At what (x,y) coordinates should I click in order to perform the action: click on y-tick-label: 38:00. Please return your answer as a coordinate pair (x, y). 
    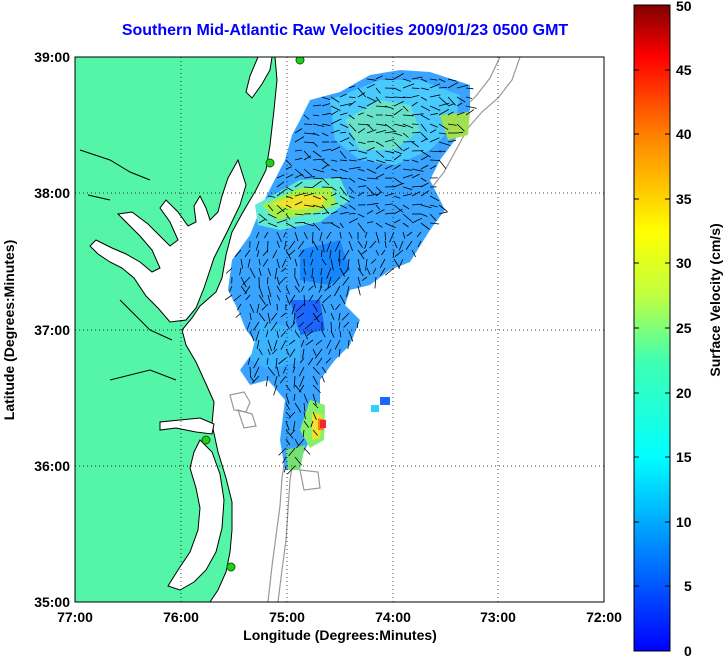
    Looking at the image, I should click on (52, 193).